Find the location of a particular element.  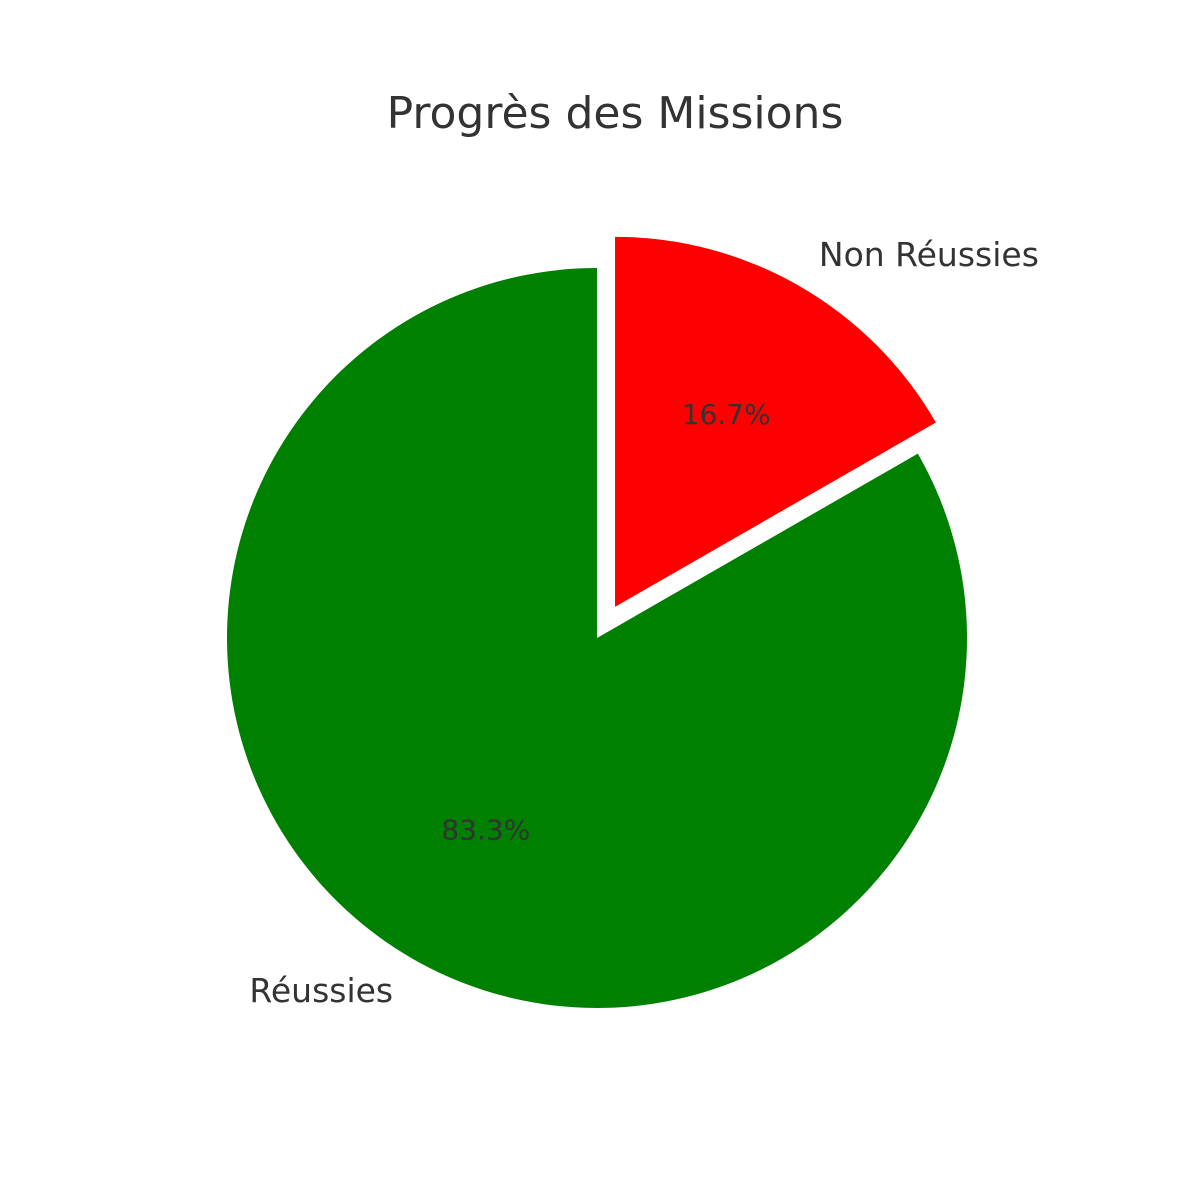

pie-slice-category-label: Réussies is located at coordinates (321, 990).